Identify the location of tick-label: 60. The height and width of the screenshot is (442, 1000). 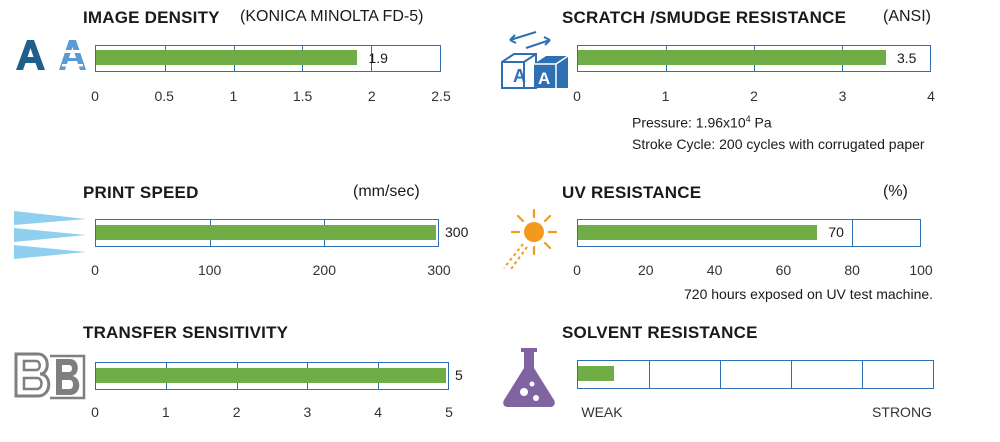
(783, 270).